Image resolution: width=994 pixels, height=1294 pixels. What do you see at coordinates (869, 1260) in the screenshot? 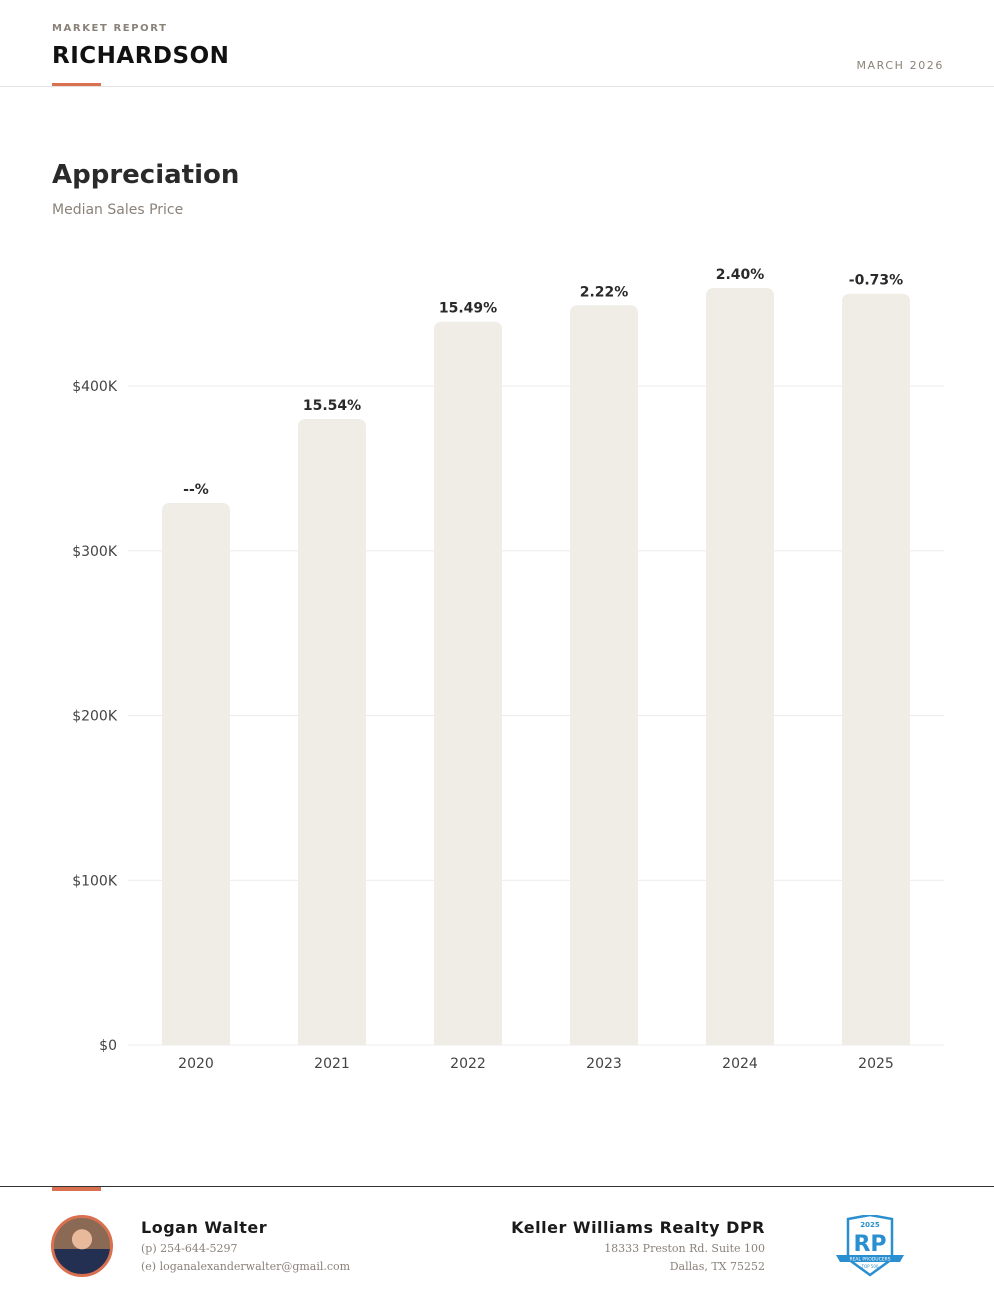
I see `svg-text: REAL PRODUCERS` at bounding box center [869, 1260].